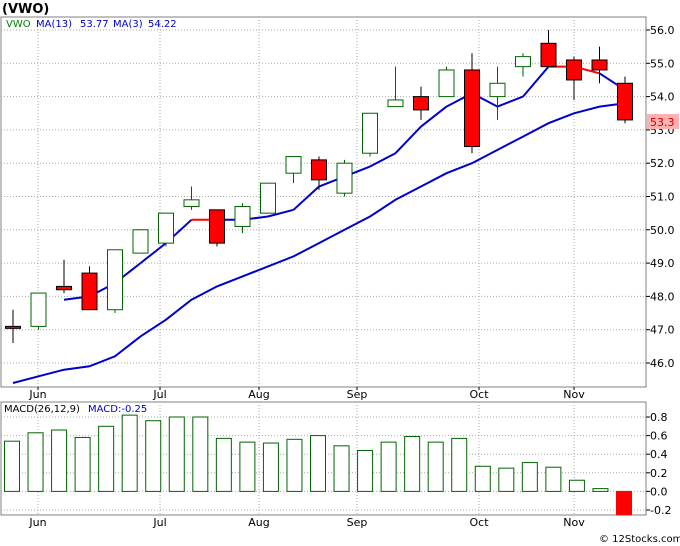  What do you see at coordinates (258, 522) in the screenshot?
I see `macd-month-label: Aug` at bounding box center [258, 522].